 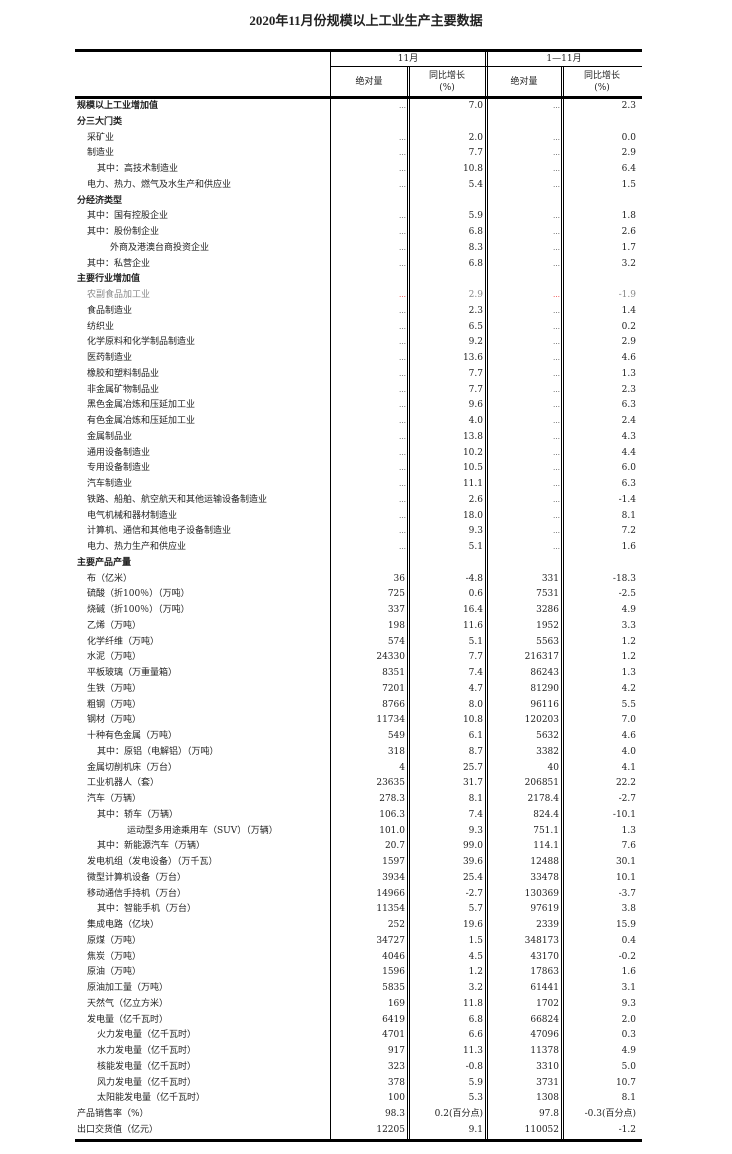 I want to click on yoy-nov-cell: 4.7, so click(x=475, y=688).